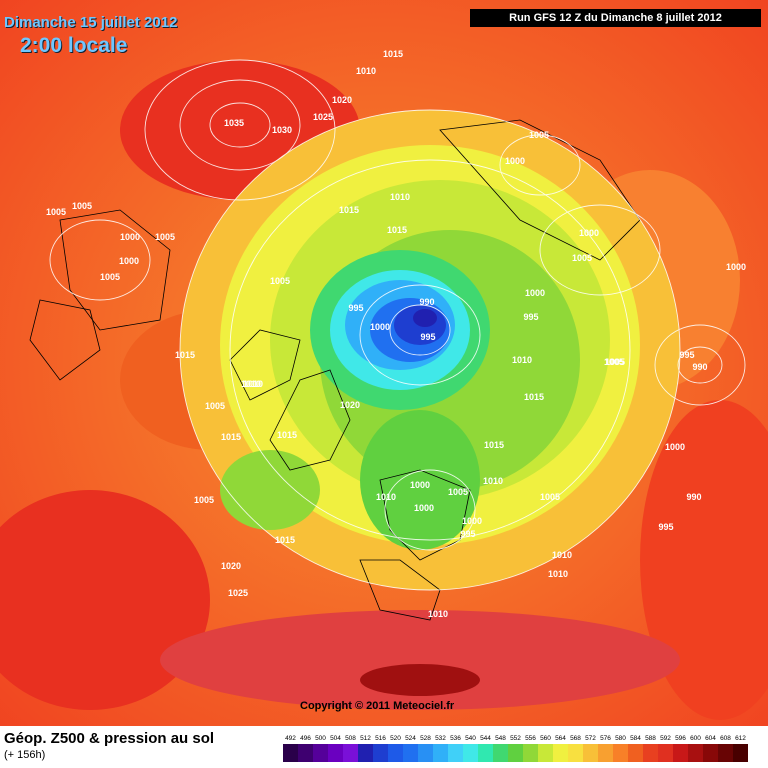 This screenshot has width=768, height=768. Describe the element at coordinates (410, 738) in the screenshot. I see `scale-label: 524` at that location.